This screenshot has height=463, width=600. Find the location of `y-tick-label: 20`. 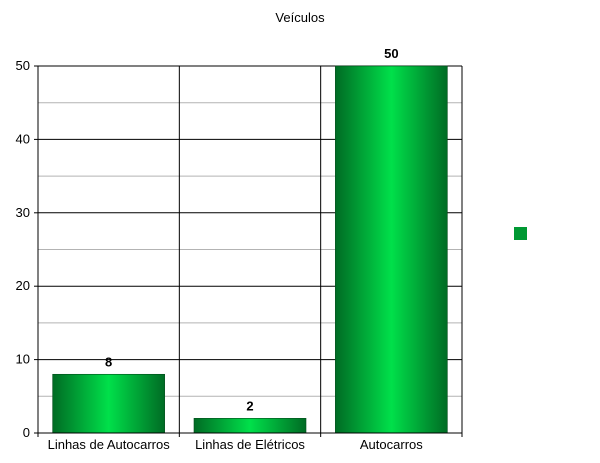

y-tick-label: 20 is located at coordinates (23, 285).